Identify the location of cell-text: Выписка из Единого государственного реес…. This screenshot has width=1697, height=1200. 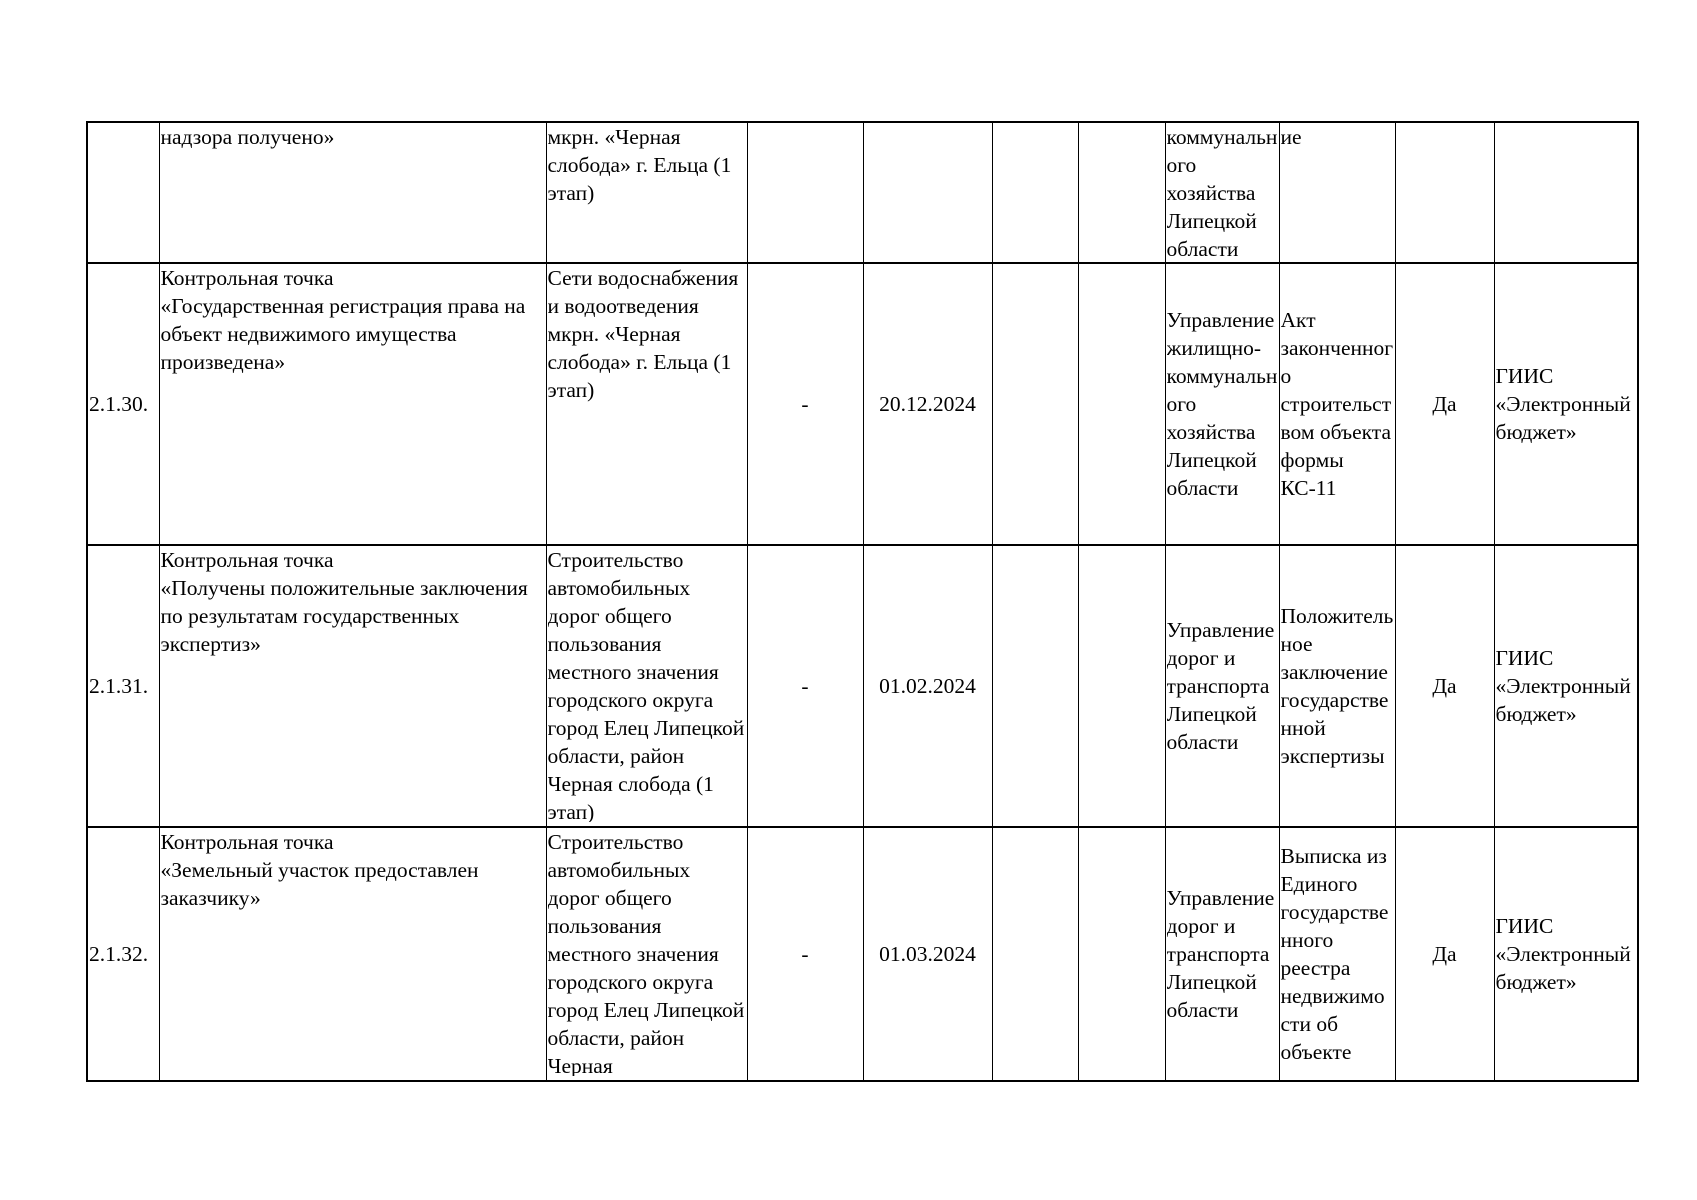
(1334, 954).